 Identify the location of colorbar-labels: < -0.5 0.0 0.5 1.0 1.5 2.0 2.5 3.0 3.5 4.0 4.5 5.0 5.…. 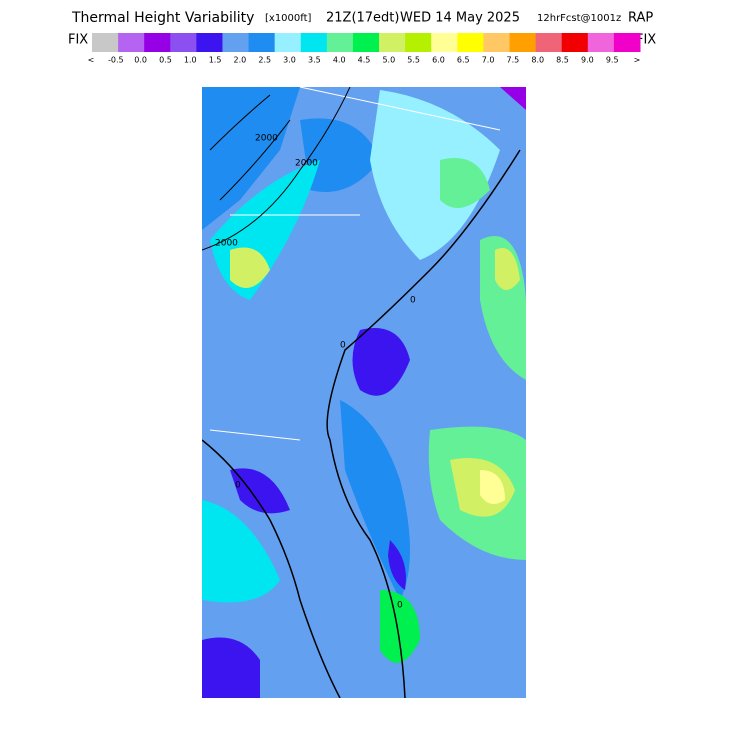
(364, 60).